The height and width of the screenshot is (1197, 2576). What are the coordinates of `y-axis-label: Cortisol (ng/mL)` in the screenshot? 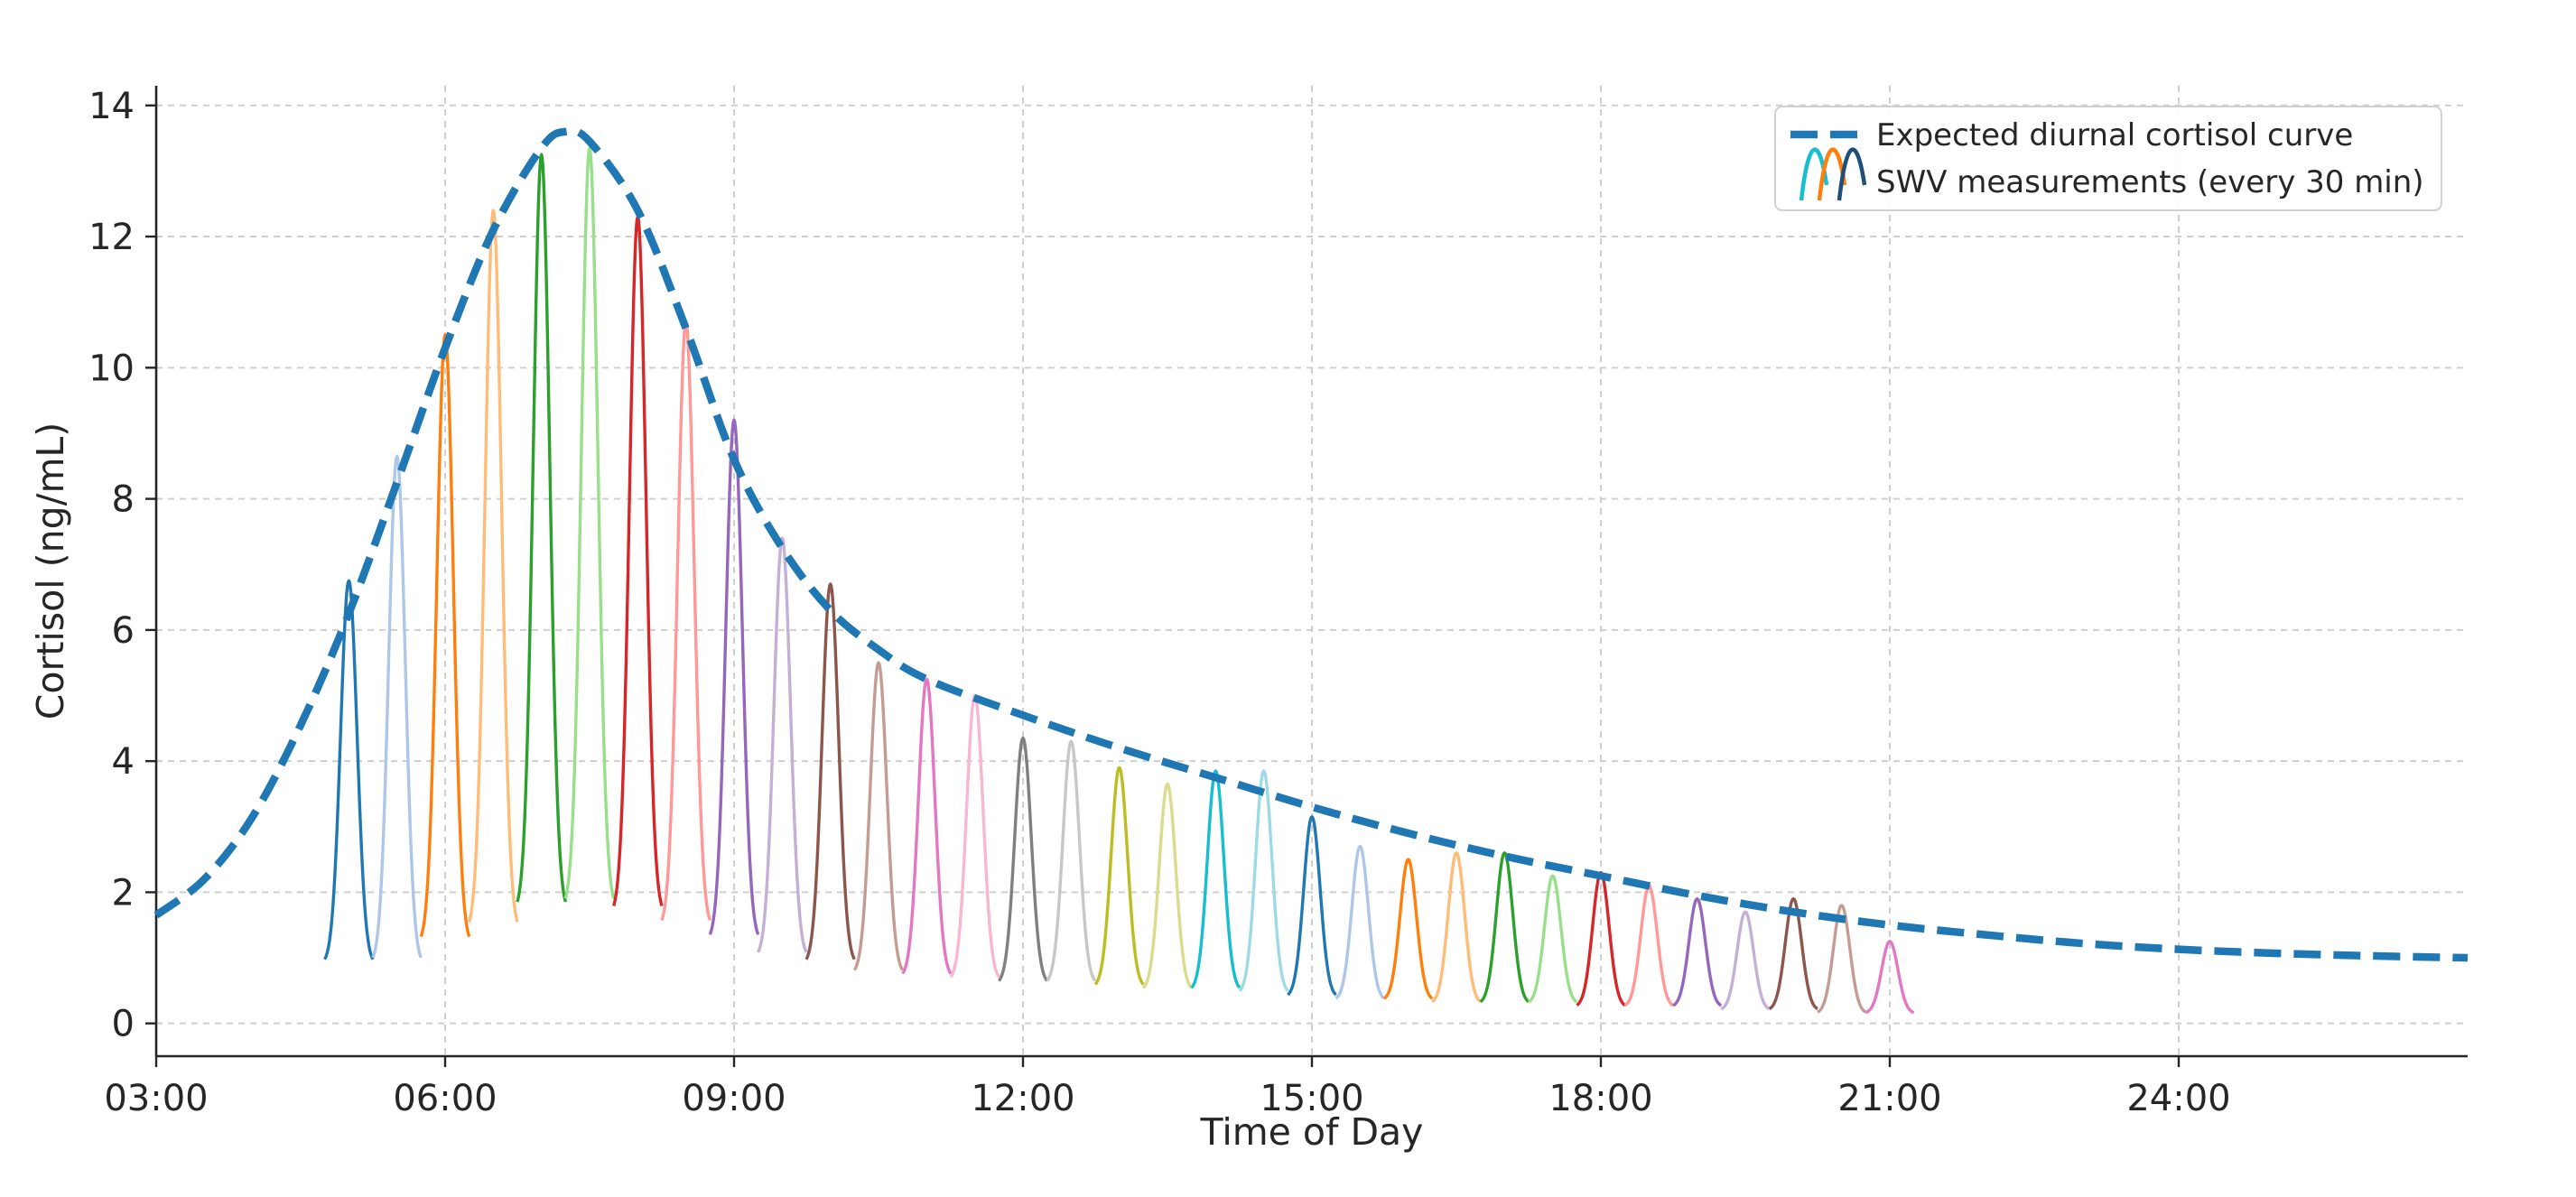 It's located at (50, 571).